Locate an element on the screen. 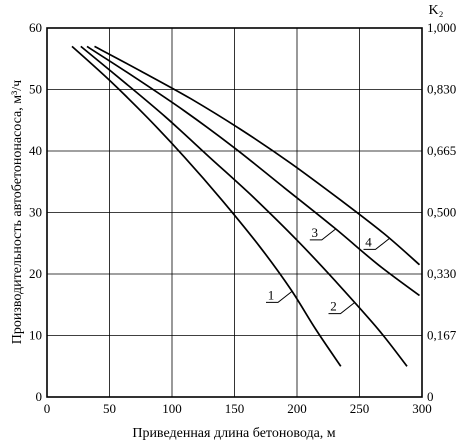 This screenshot has height=443, width=468. right-axis-label: K₂ is located at coordinates (436, 10).